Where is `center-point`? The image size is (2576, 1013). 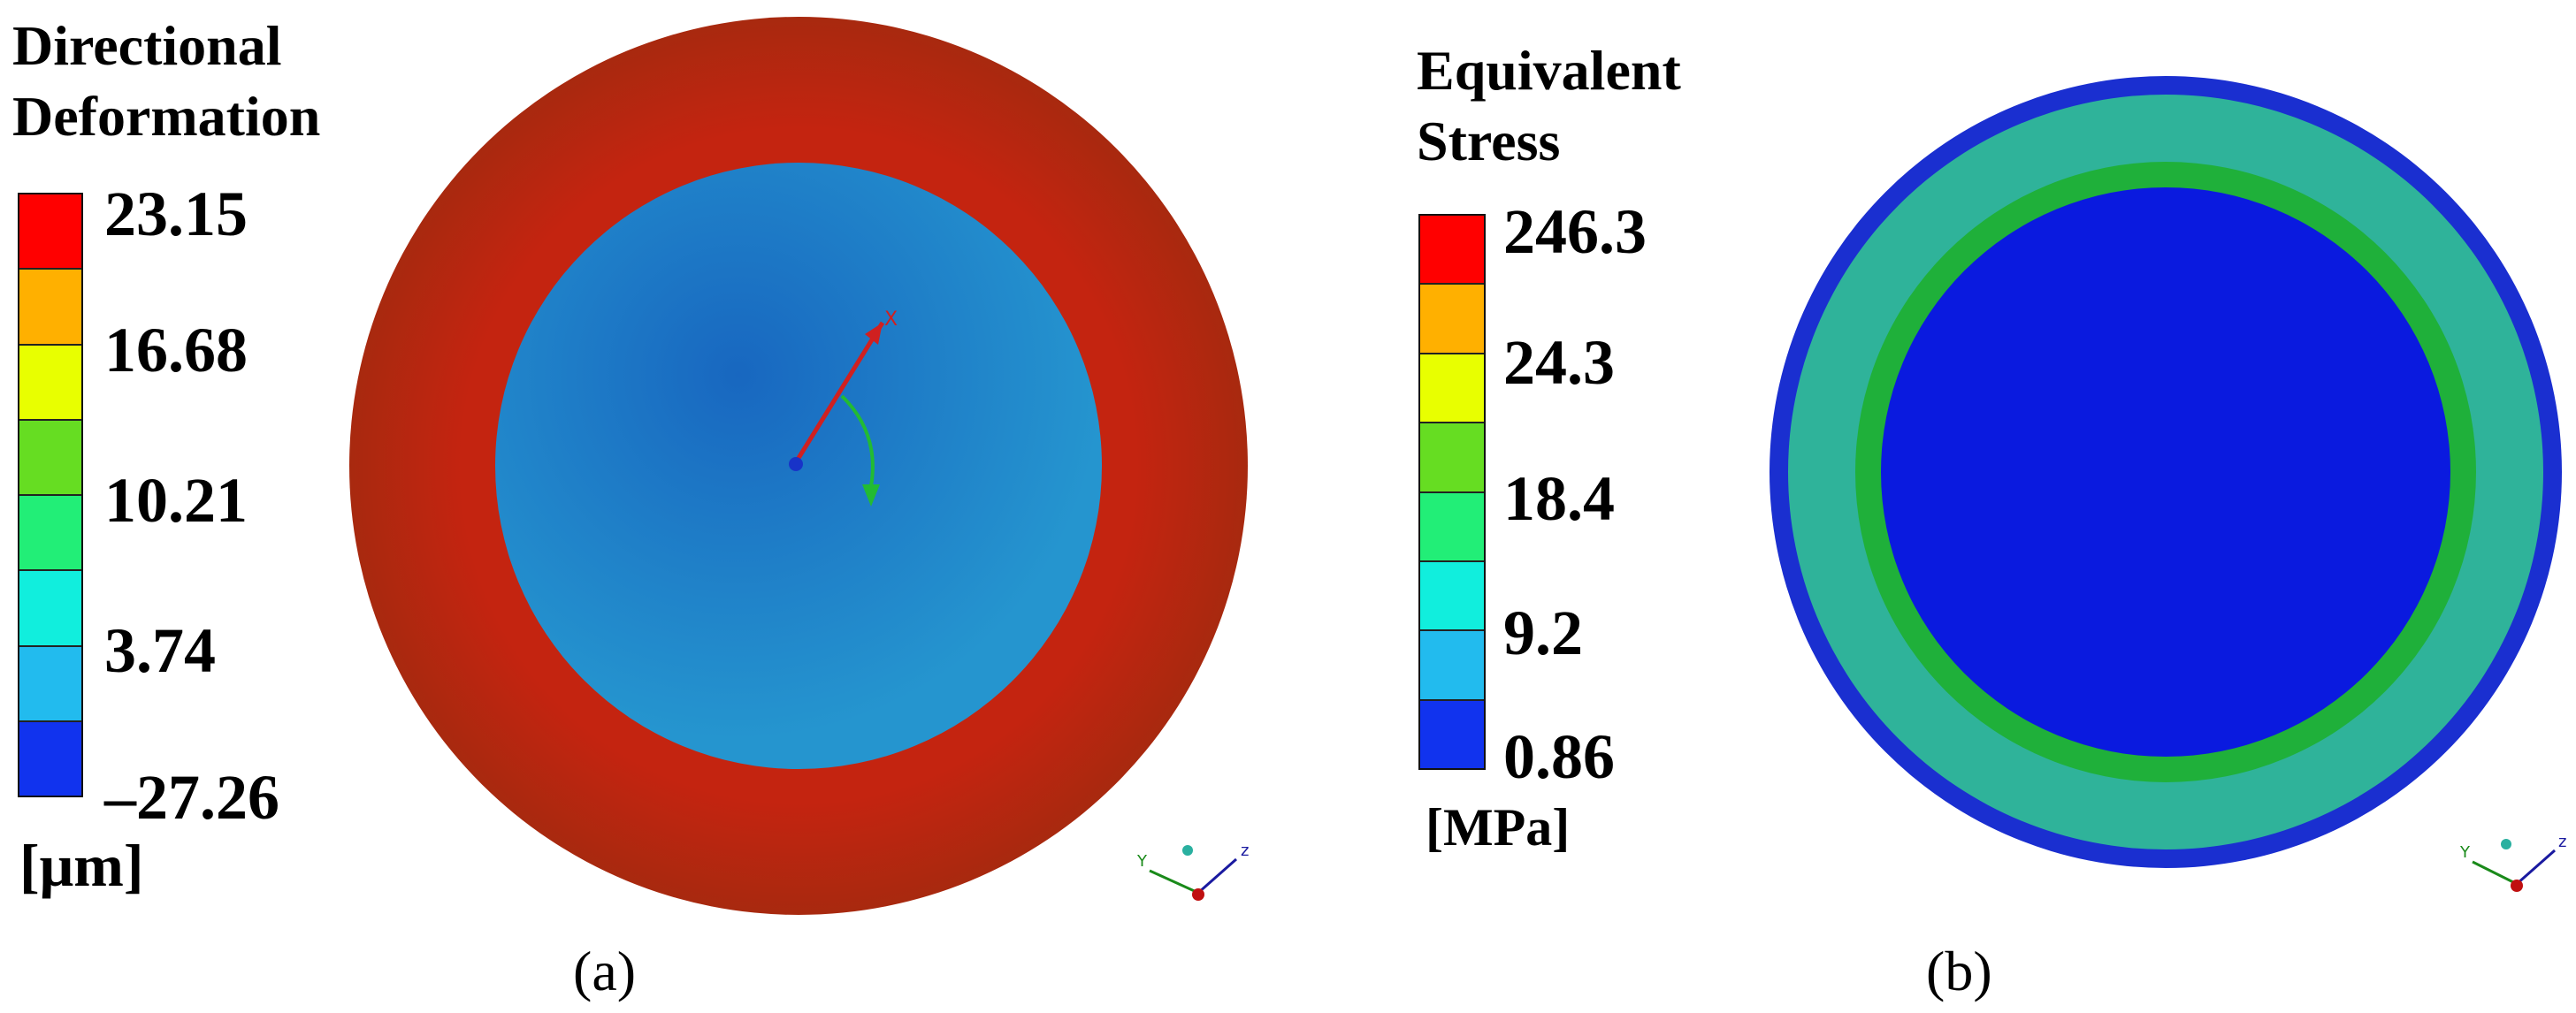 center-point is located at coordinates (796, 464).